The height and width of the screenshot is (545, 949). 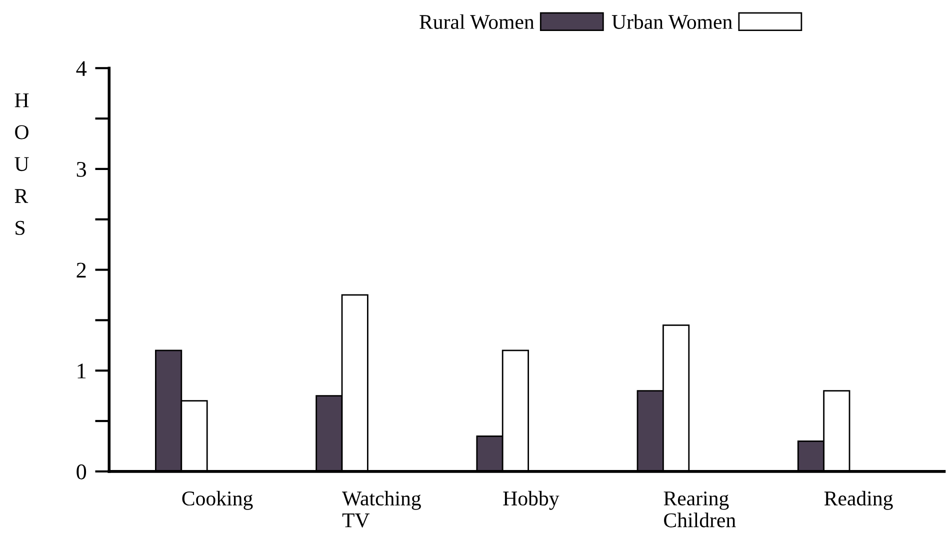 I want to click on x-tick-label: Cooking, so click(x=217, y=500).